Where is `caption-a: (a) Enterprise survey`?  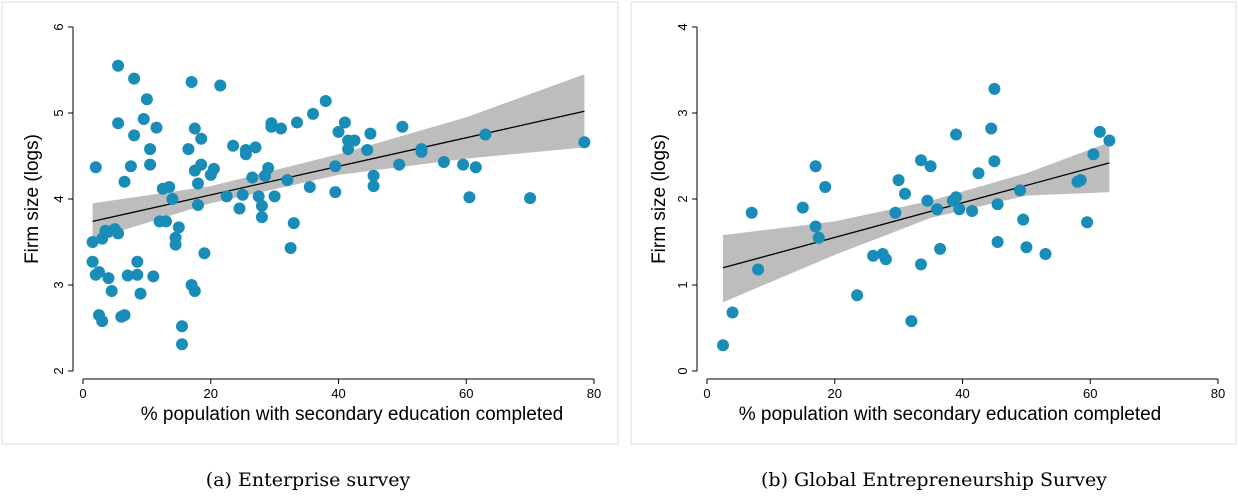 caption-a: (a) Enterprise survey is located at coordinates (308, 480).